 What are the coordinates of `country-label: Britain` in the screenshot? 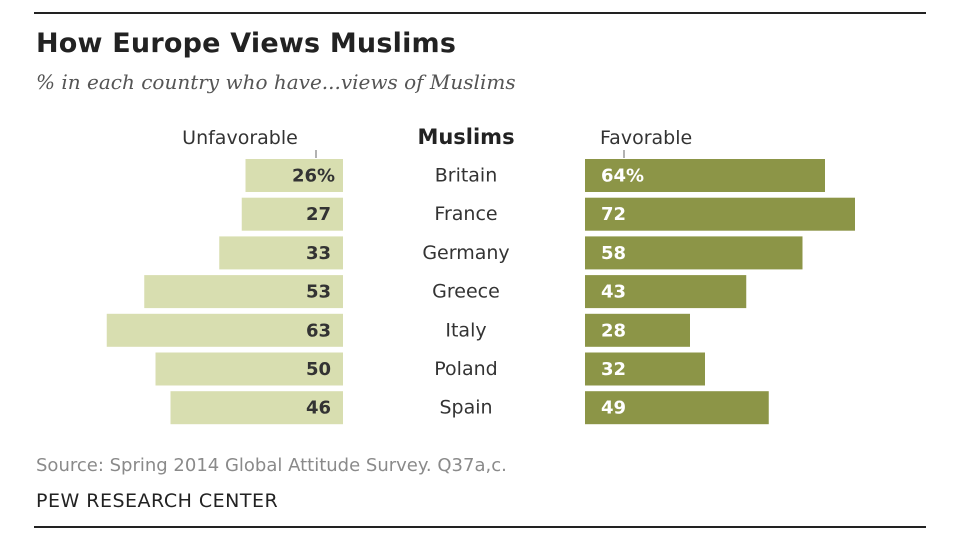 It's located at (466, 176).